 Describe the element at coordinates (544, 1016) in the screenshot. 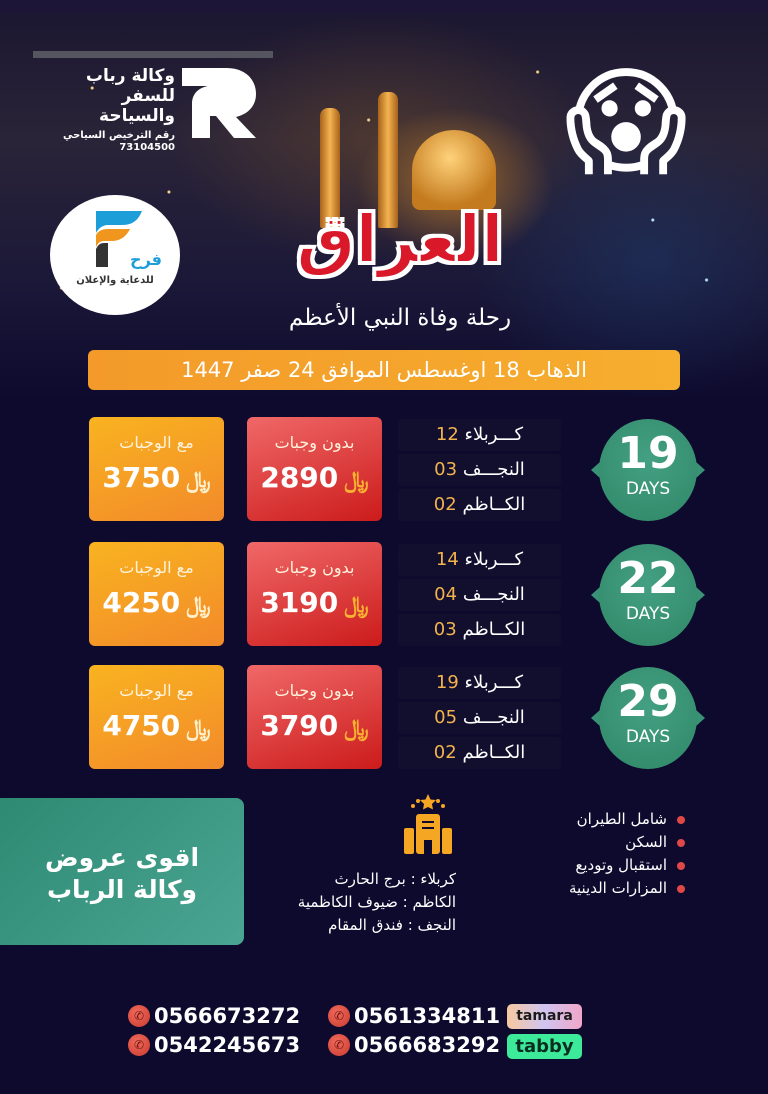

I see `tamara-badge: tamara` at that location.